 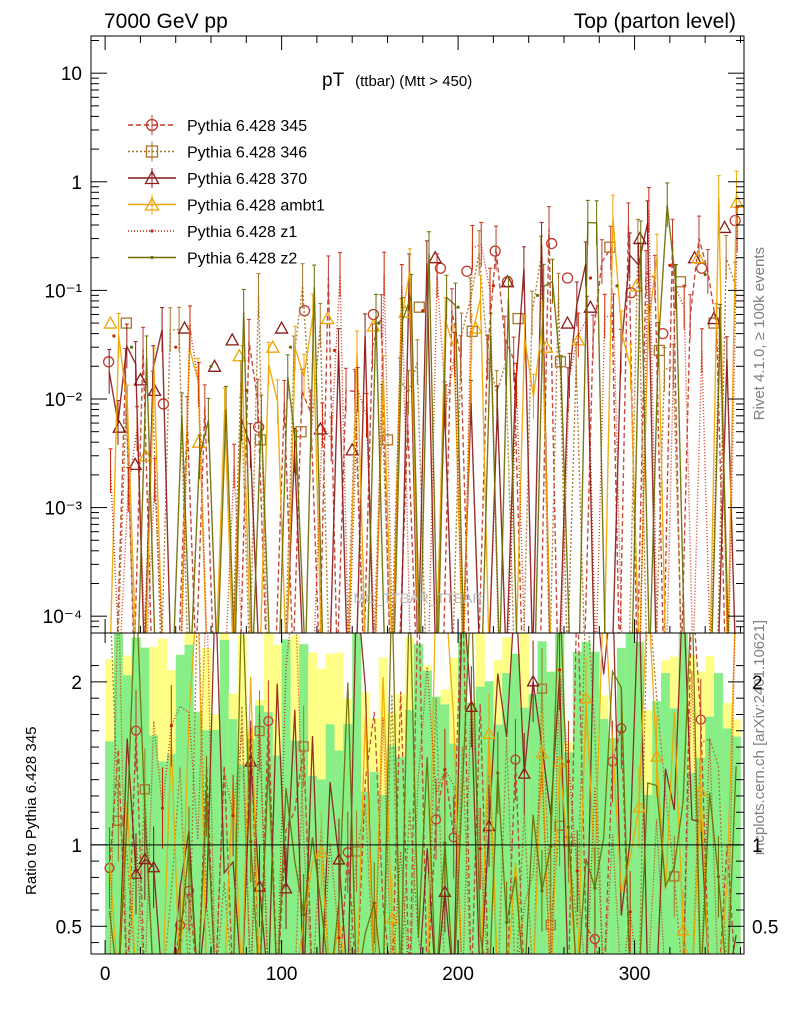 What do you see at coordinates (458, 974) in the screenshot?
I see `x-tick-label: 200` at bounding box center [458, 974].